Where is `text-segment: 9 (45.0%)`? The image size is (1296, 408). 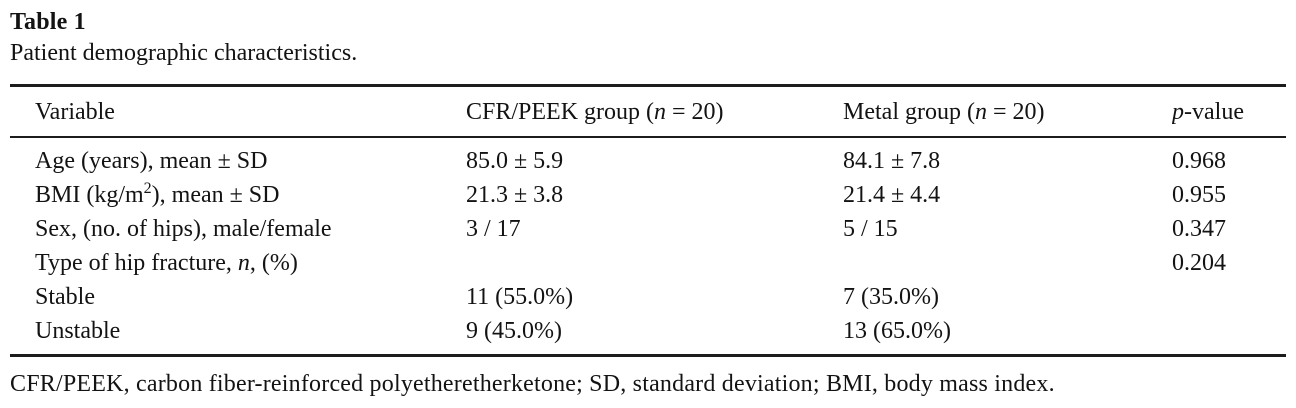 text-segment: 9 (45.0%) is located at coordinates (514, 331).